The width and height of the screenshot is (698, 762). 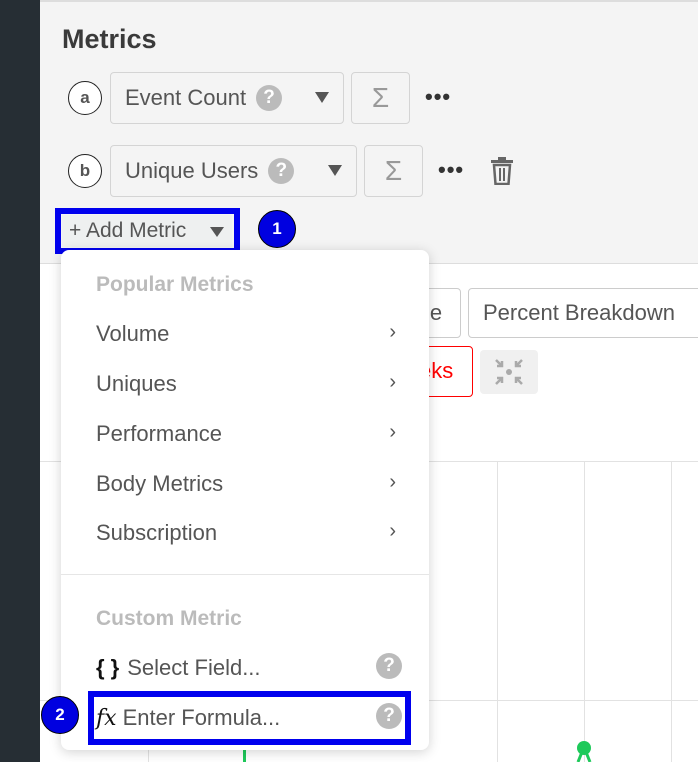 I want to click on left-sidebar, so click(x=20, y=381).